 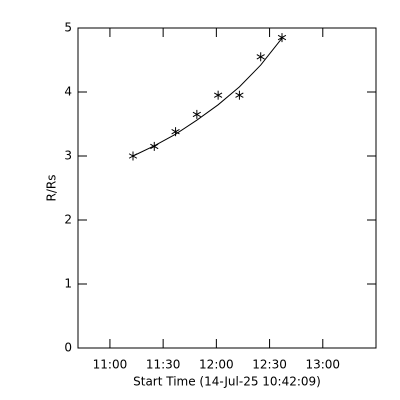 What do you see at coordinates (68, 156) in the screenshot?
I see `y-tick-label: 3` at bounding box center [68, 156].